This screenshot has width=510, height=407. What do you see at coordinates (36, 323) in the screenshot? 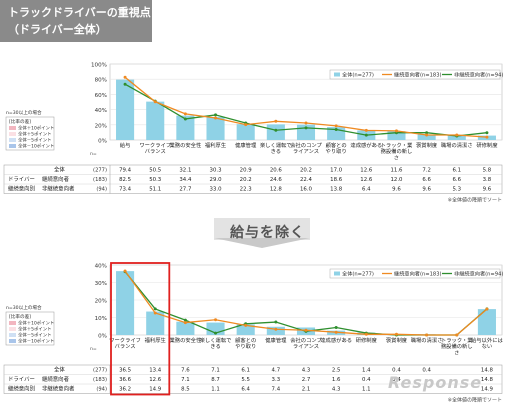
I see `sig-item: 全体＋10ポイント` at bounding box center [36, 323].